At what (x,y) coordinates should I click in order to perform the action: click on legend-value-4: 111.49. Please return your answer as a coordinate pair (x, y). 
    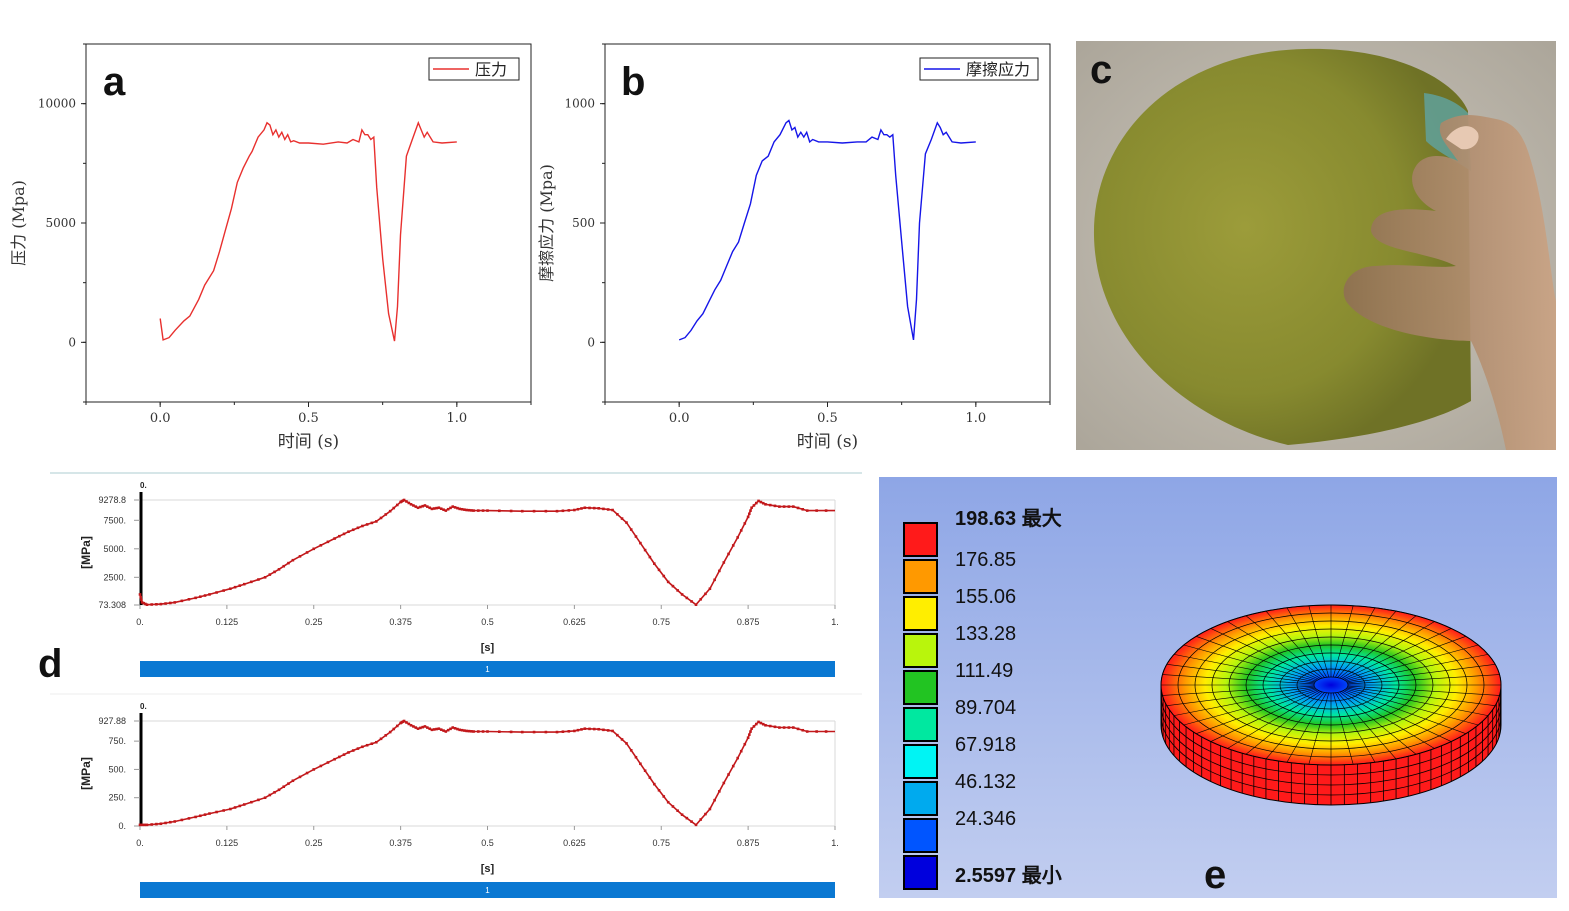
    Looking at the image, I should click on (984, 671).